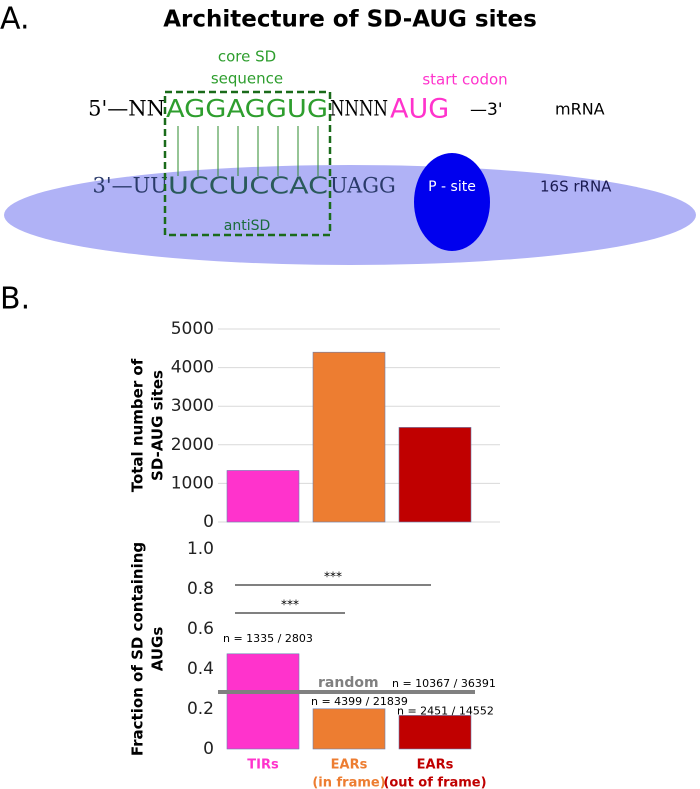 The height and width of the screenshot is (789, 700). What do you see at coordinates (130, 186) in the screenshot?
I see `sequence: 3'—UU` at bounding box center [130, 186].